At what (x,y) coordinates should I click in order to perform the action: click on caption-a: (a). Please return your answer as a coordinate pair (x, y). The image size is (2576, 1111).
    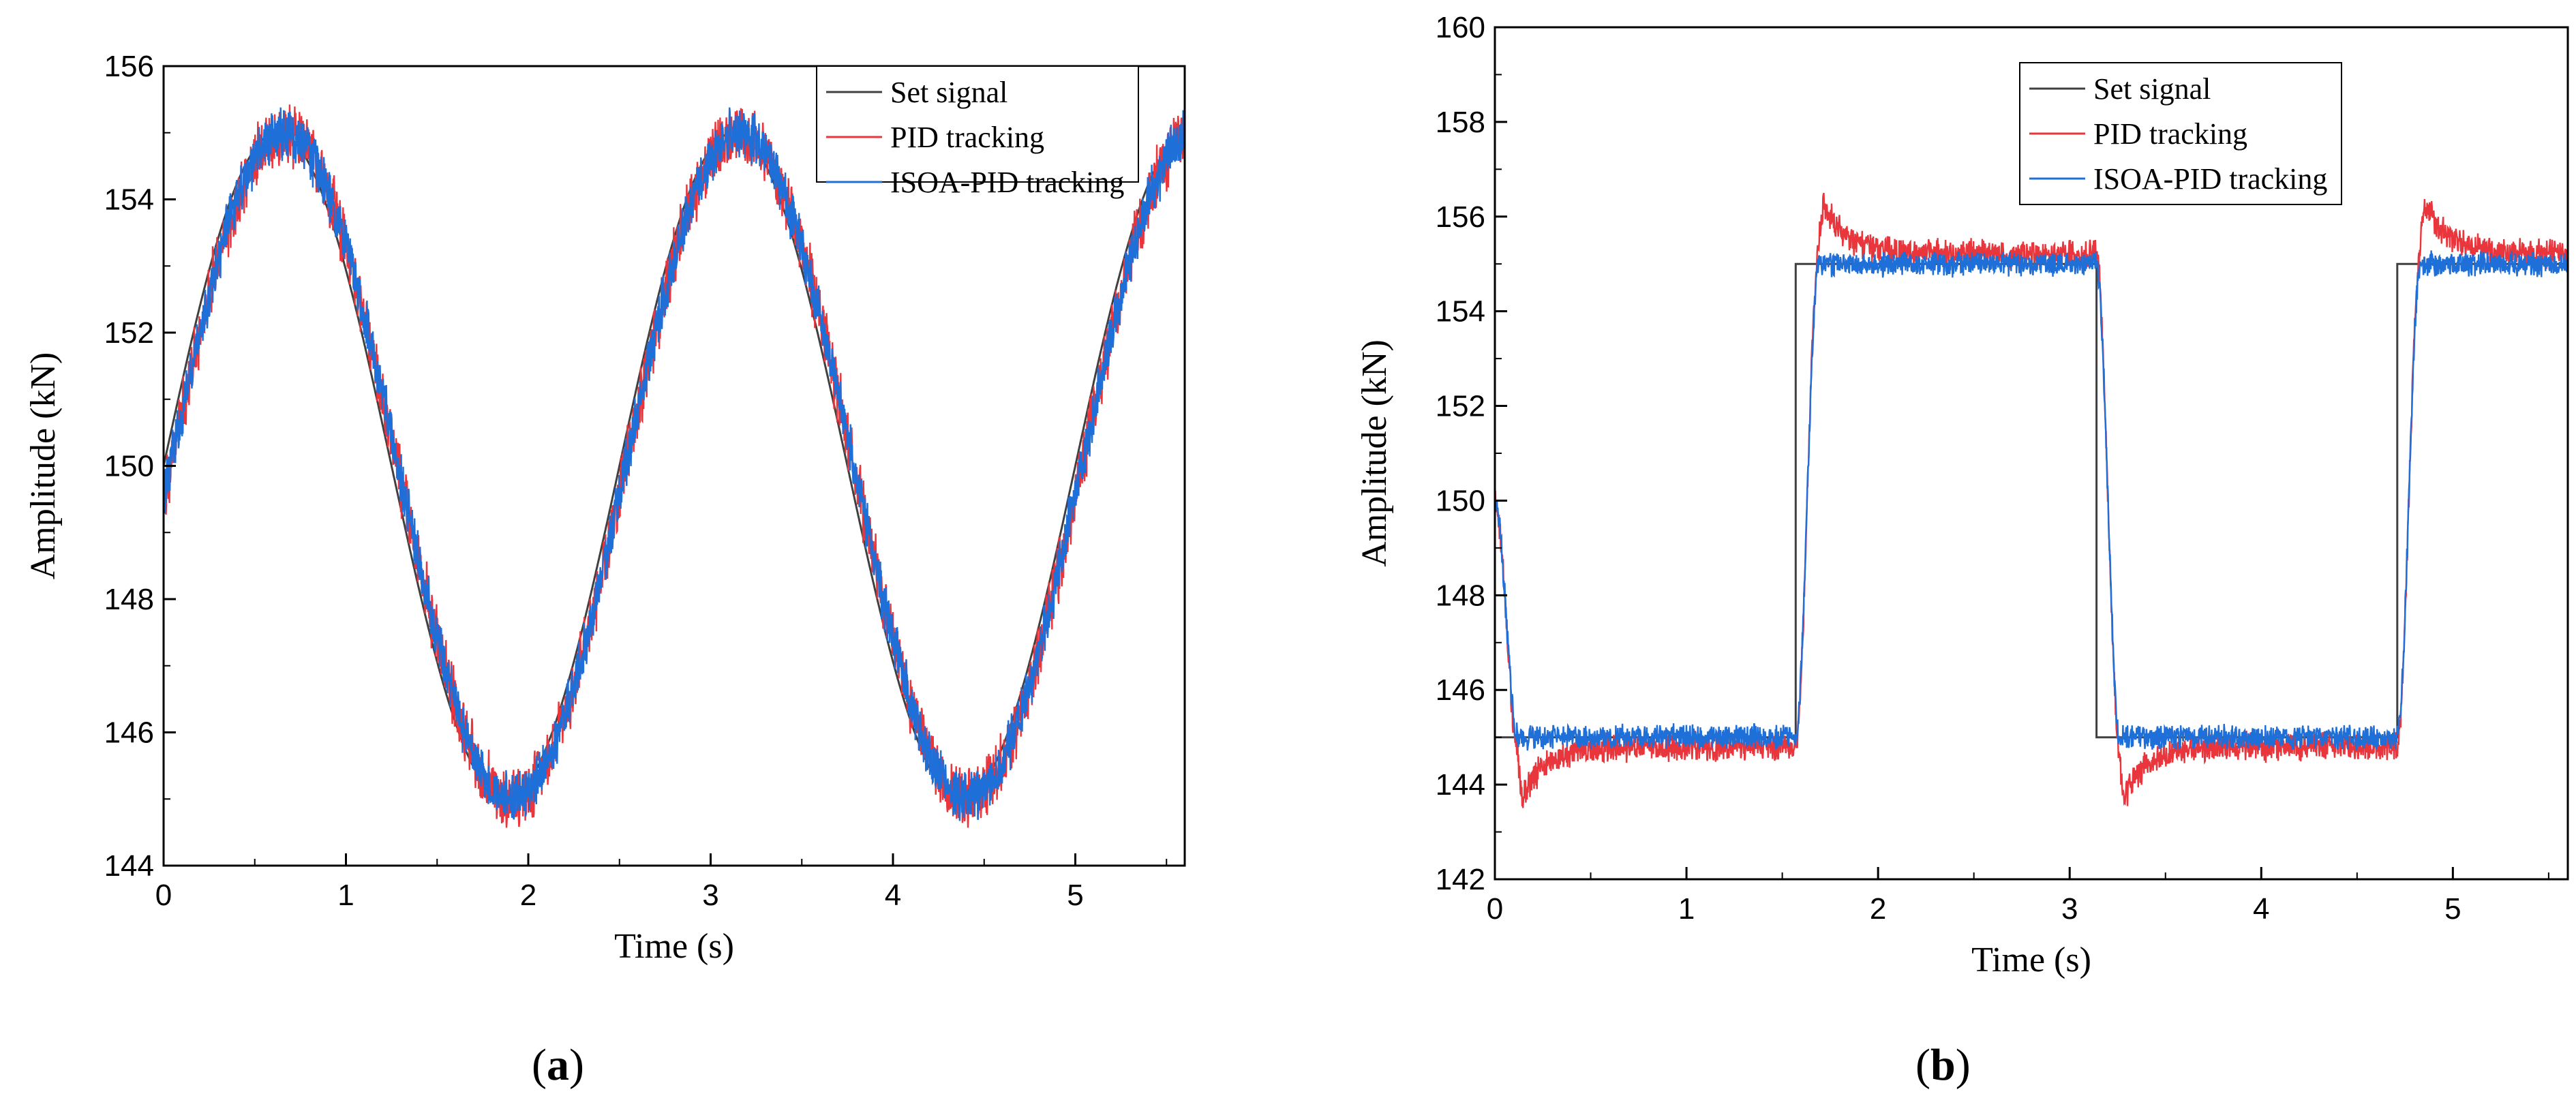
    Looking at the image, I should click on (558, 1065).